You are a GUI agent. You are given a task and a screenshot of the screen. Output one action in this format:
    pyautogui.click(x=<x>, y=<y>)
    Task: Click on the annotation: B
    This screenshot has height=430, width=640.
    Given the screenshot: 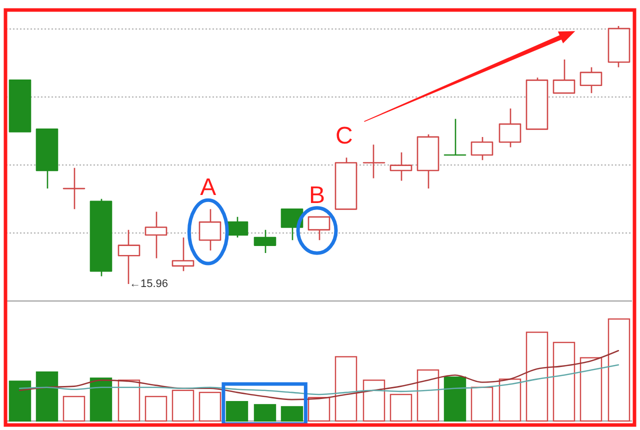 What is the action you would take?
    pyautogui.click(x=317, y=195)
    